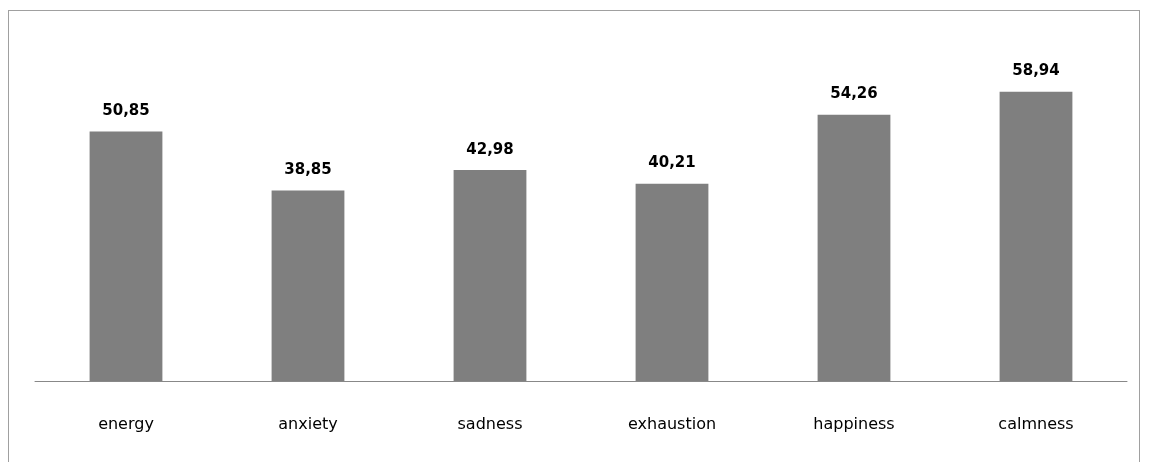 The height and width of the screenshot is (462, 1150). Describe the element at coordinates (854, 423) in the screenshot. I see `x-tick-label: happiness` at that location.